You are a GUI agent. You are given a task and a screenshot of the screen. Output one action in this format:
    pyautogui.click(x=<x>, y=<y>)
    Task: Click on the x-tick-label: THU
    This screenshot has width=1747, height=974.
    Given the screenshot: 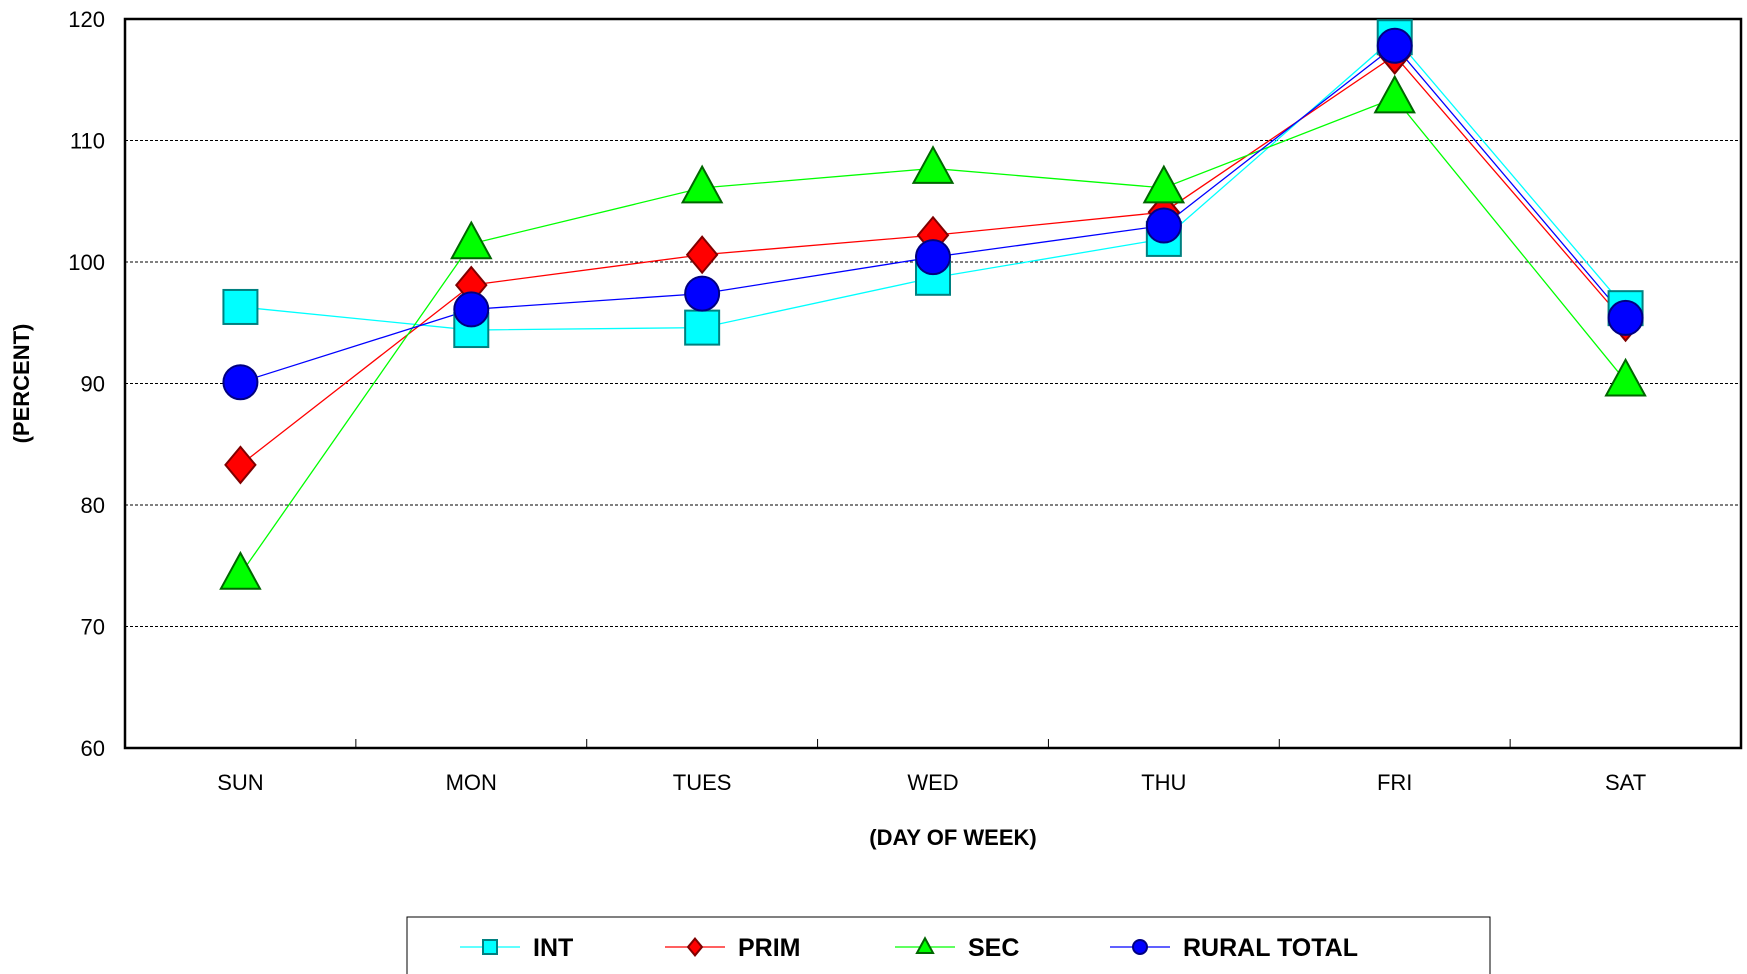 What is the action you would take?
    pyautogui.click(x=1163, y=782)
    